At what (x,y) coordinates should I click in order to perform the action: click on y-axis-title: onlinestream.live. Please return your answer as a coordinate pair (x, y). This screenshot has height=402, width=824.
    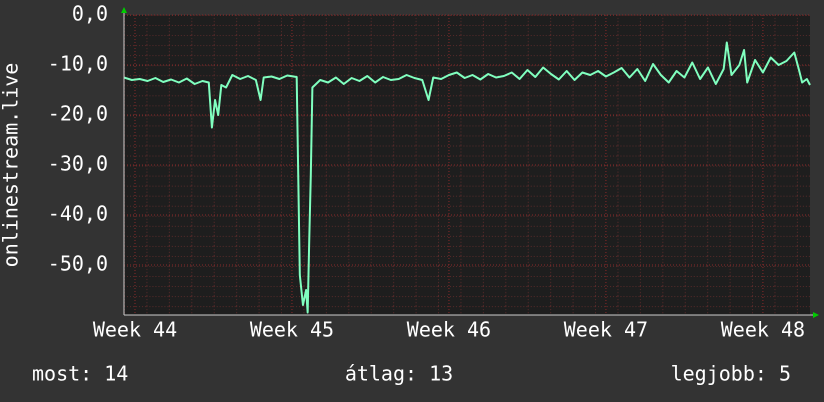
    Looking at the image, I should click on (11, 165).